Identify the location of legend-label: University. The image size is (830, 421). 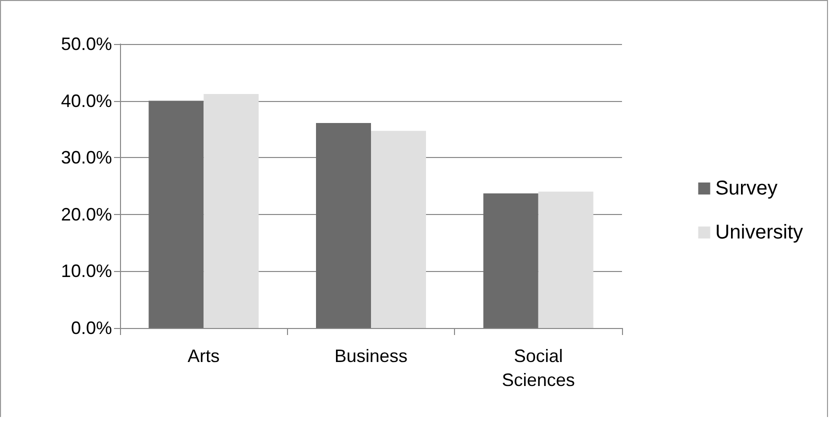
(759, 233).